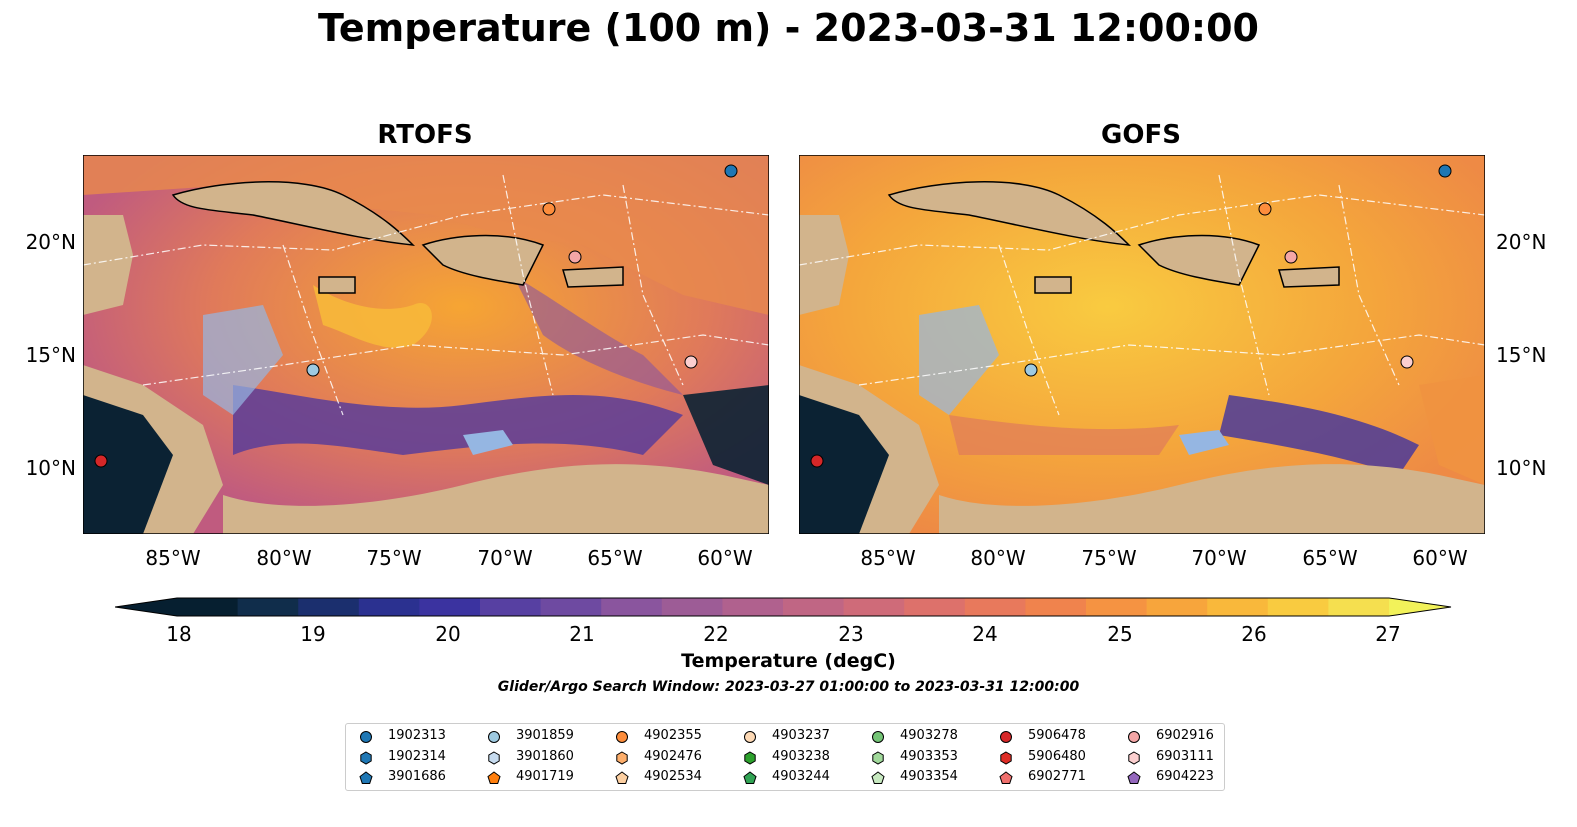 The image size is (1577, 827). What do you see at coordinates (788, 661) in the screenshot?
I see `colorbar-label: Temperature (degC)` at bounding box center [788, 661].